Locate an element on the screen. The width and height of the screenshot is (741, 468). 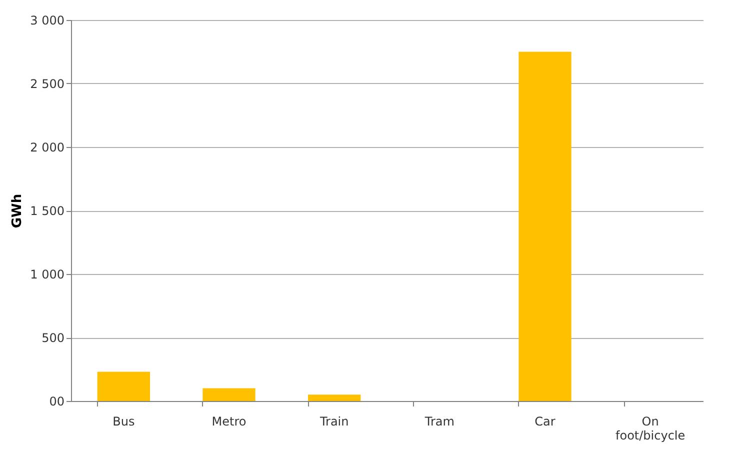
y-tick-label: 500 is located at coordinates (53, 338).